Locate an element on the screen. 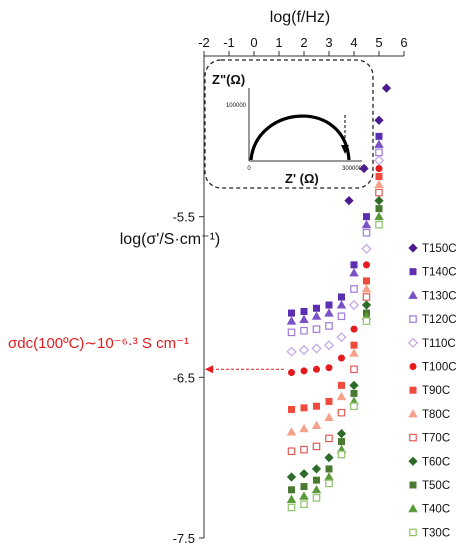  legend-item-T100C: T100C is located at coordinates (433, 368).